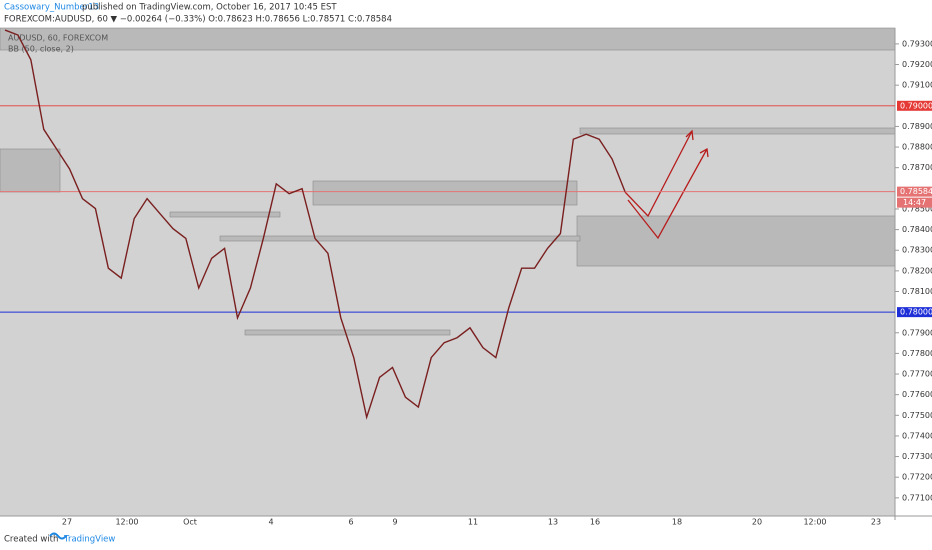 The height and width of the screenshot is (550, 932). Describe the element at coordinates (917, 126) in the screenshot. I see `y-tick-label: 0.78900` at that location.